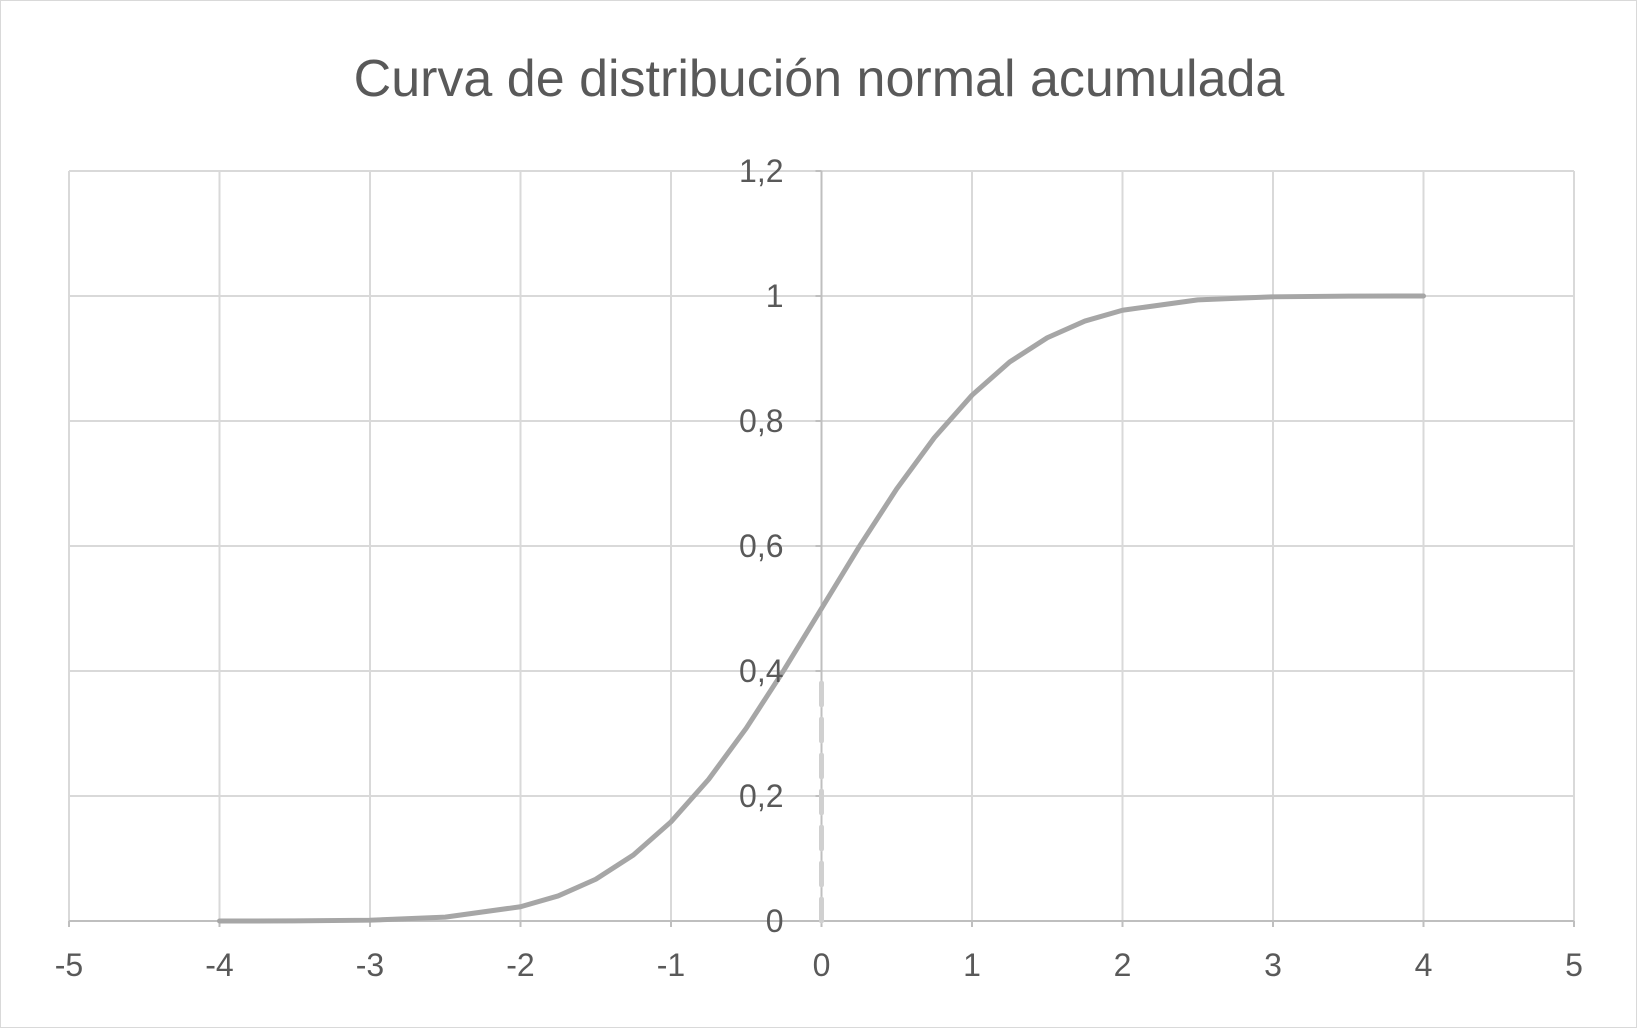 This screenshot has height=1029, width=1637. Describe the element at coordinates (520, 965) in the screenshot. I see `x-tick-label: -2` at that location.